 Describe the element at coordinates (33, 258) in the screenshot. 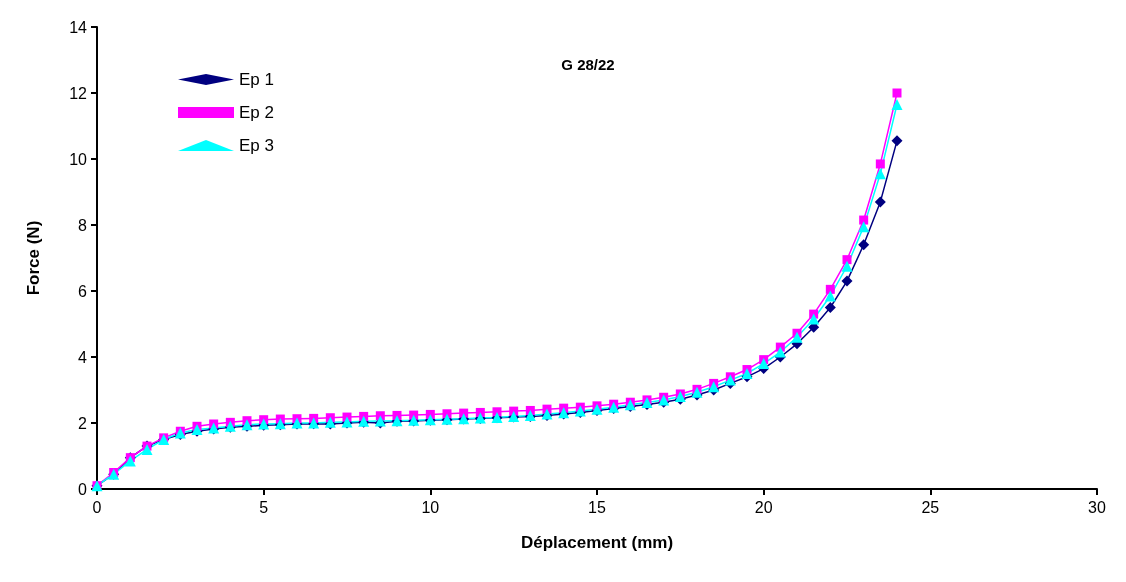

I see `y-axis-title: Force (N)` at that location.